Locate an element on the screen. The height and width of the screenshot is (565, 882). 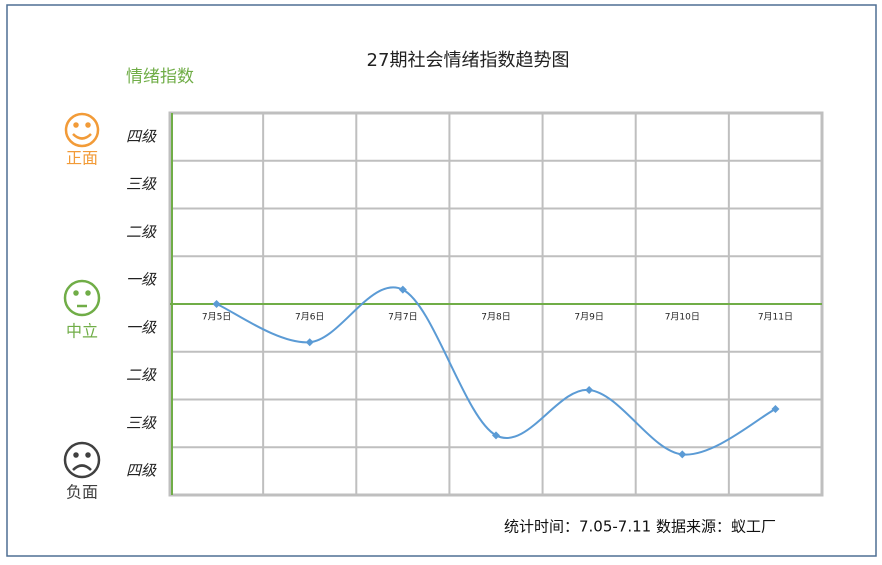
mood-label: 正面 is located at coordinates (82, 158).